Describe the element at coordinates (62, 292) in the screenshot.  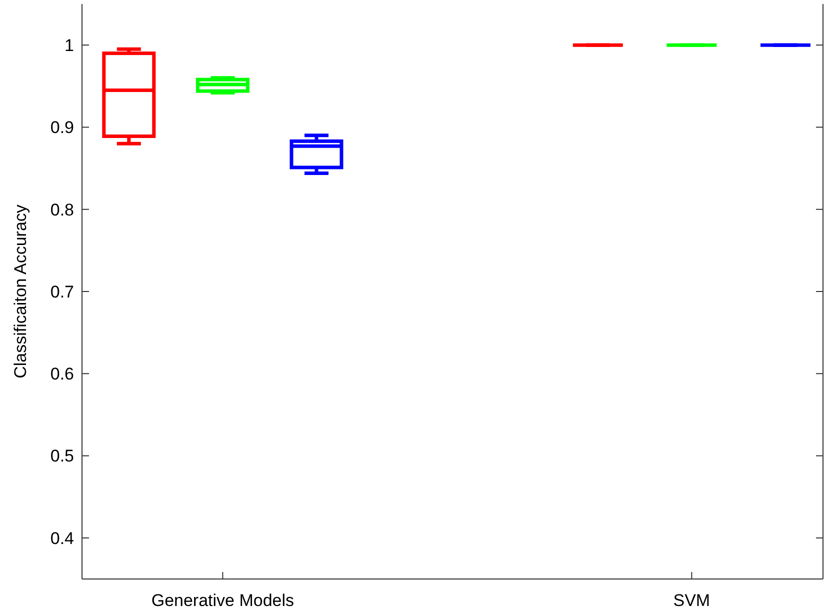
I see `y-tick-label: 0.7` at that location.